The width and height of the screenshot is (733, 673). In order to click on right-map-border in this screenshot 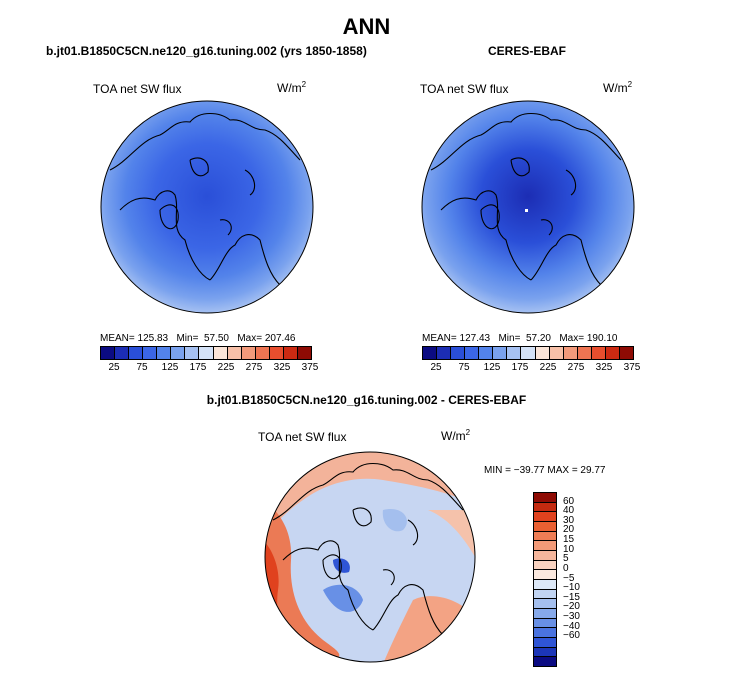, I will do `click(528, 207)`.